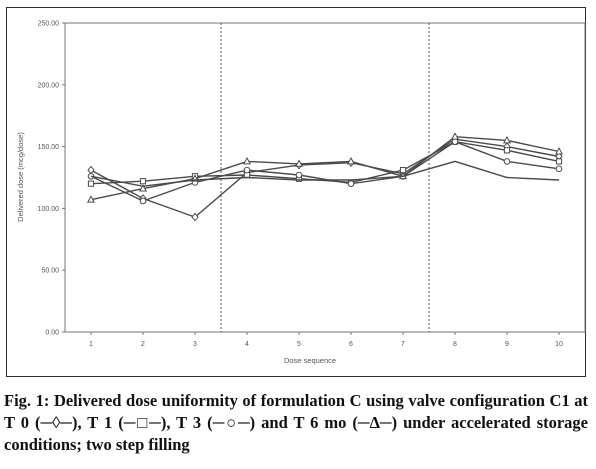 The width and height of the screenshot is (596, 469). What do you see at coordinates (559, 344) in the screenshot?
I see `x-tick-label: 10` at bounding box center [559, 344].